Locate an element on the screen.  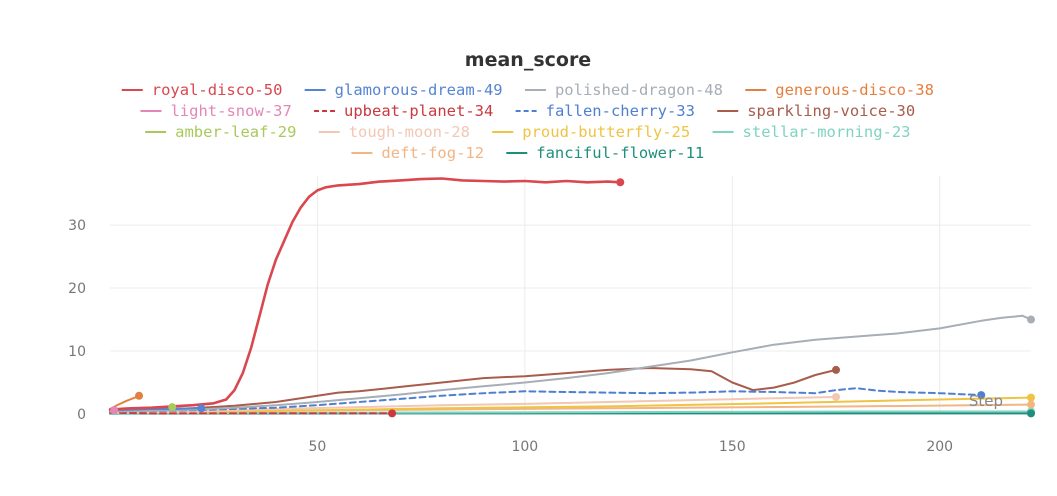
legend-label: royal-disco-50 is located at coordinates (217, 90).